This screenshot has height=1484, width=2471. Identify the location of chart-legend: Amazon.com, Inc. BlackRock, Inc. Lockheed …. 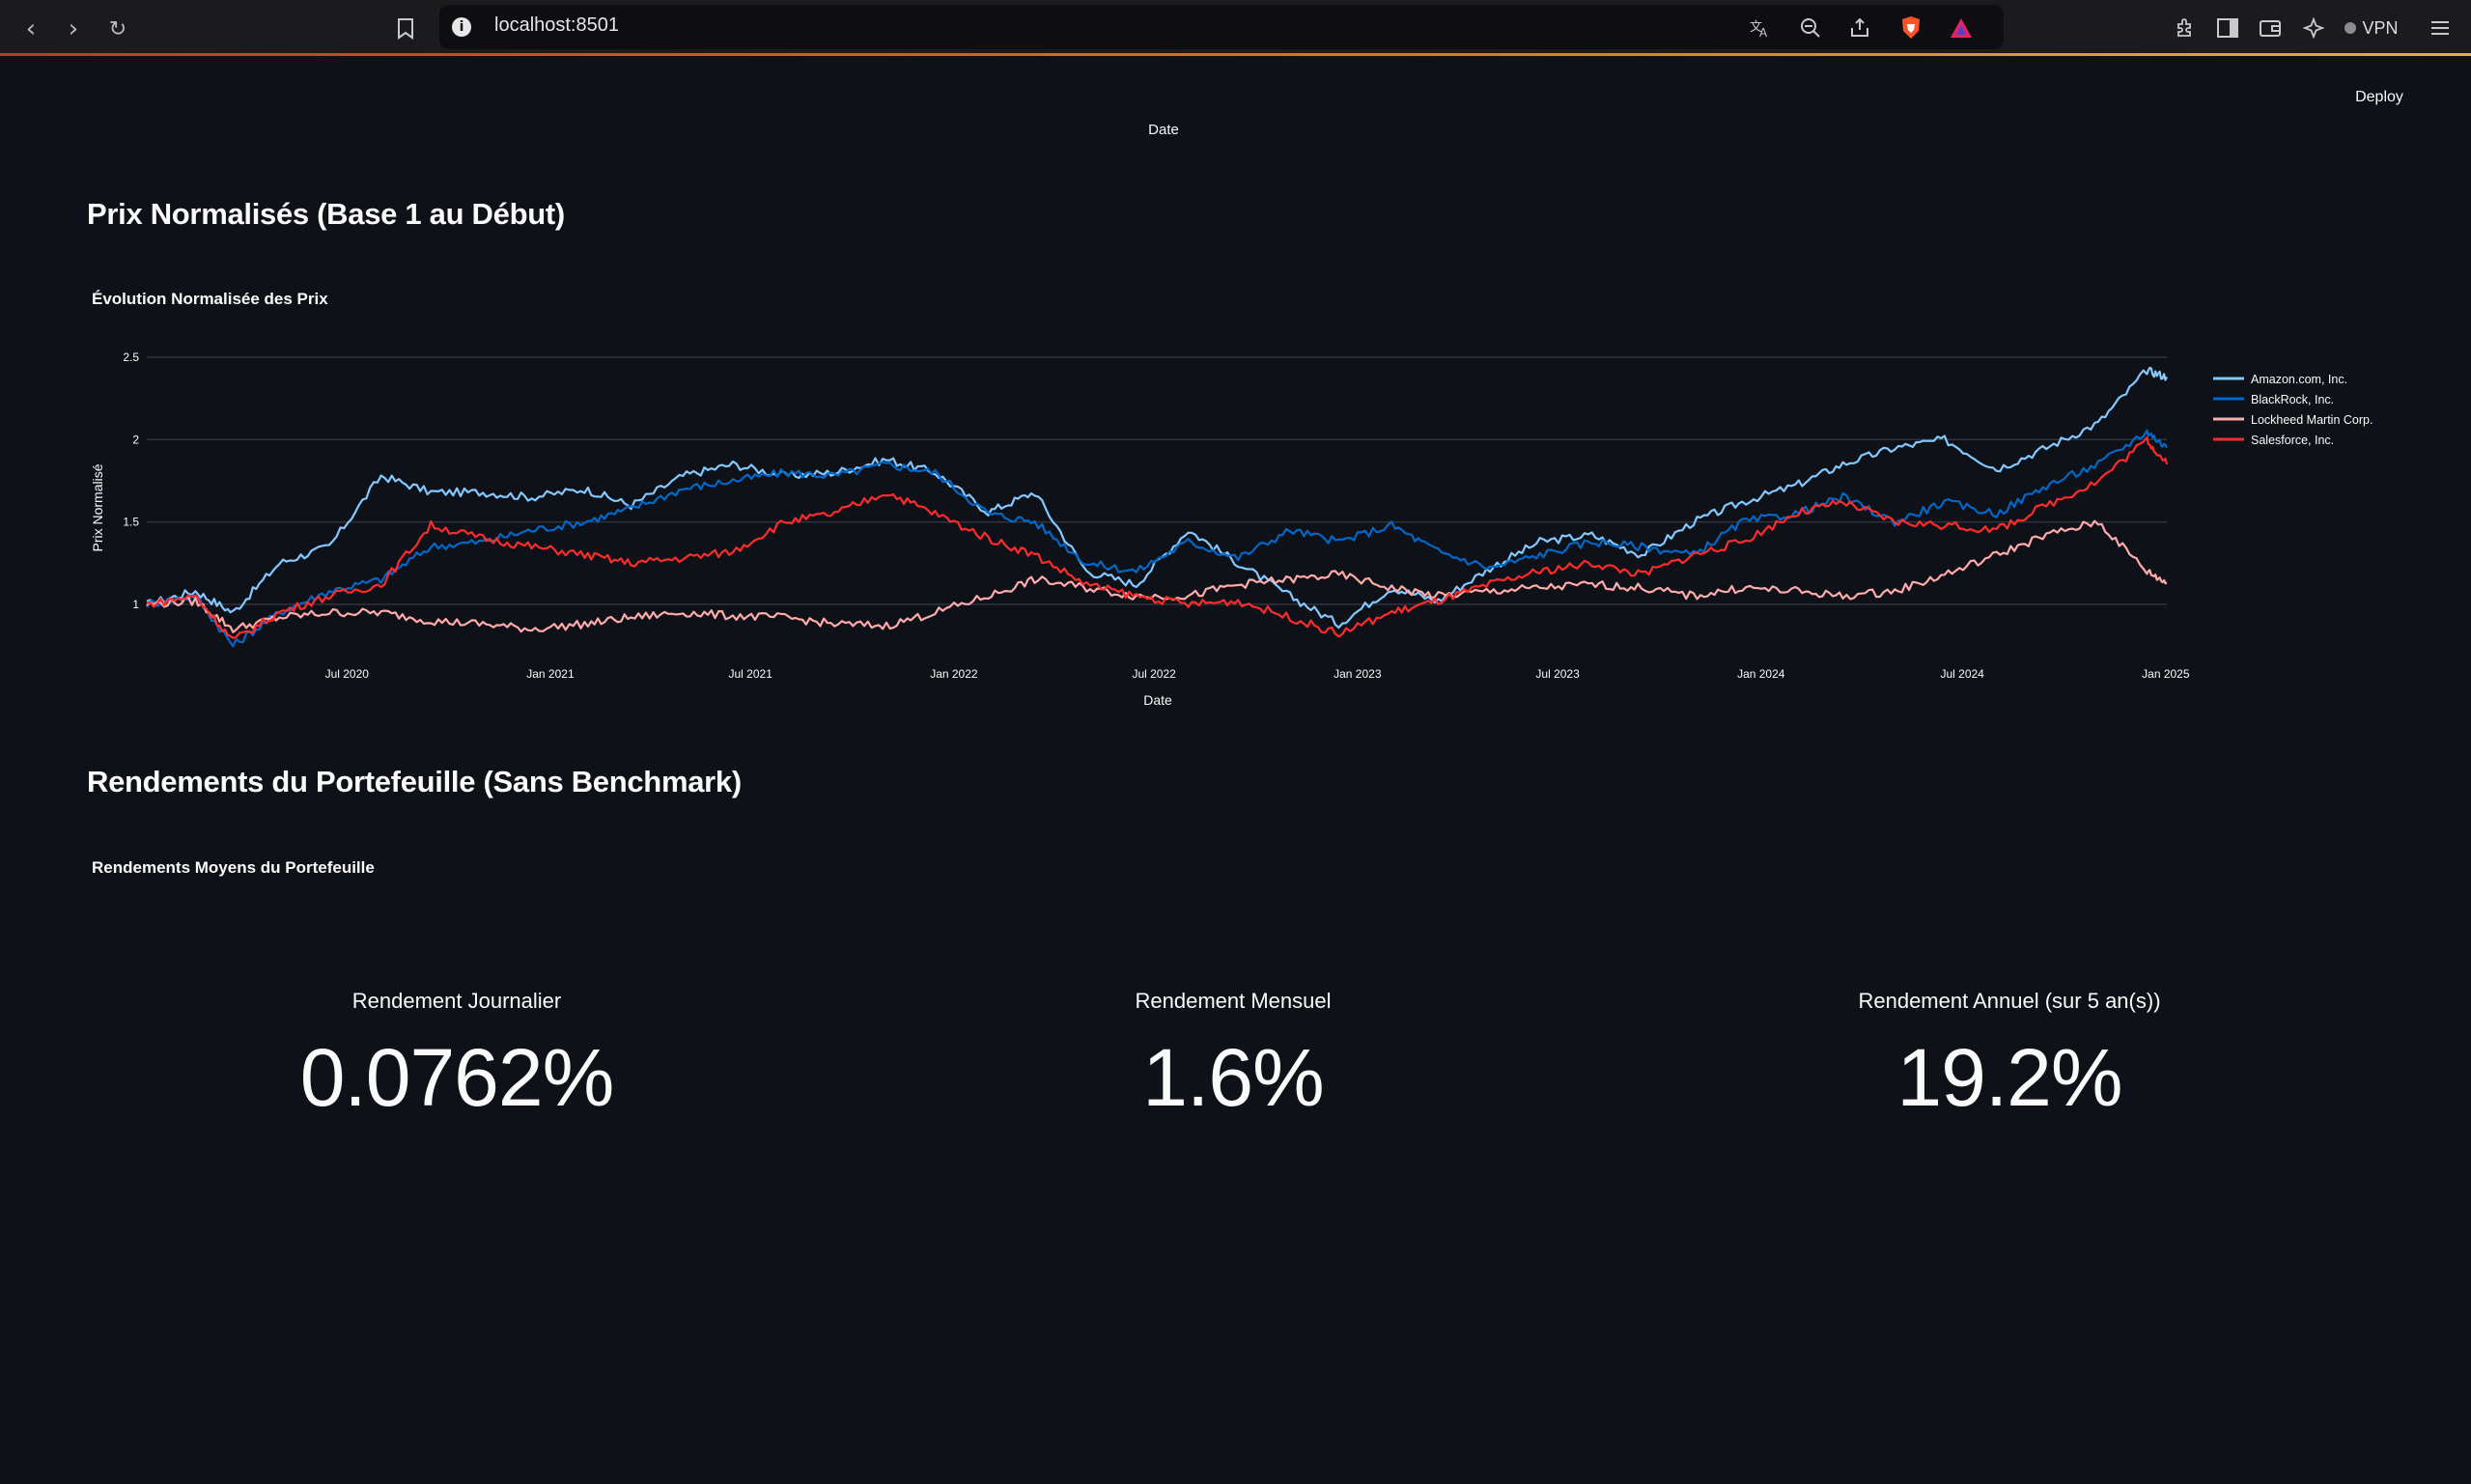
(2293, 410).